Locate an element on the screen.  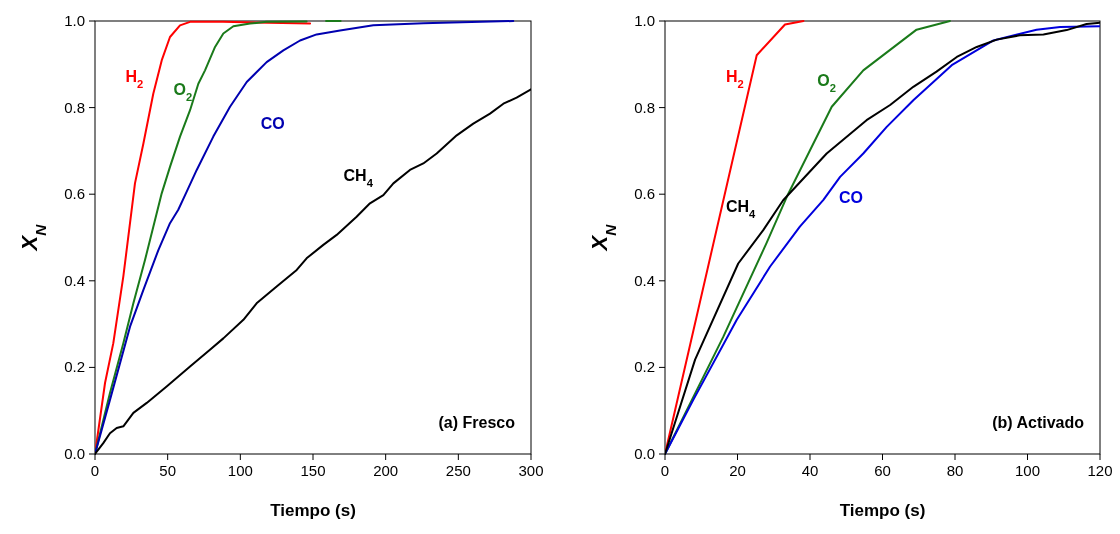
annotation: (b) Activado is located at coordinates (1038, 422).